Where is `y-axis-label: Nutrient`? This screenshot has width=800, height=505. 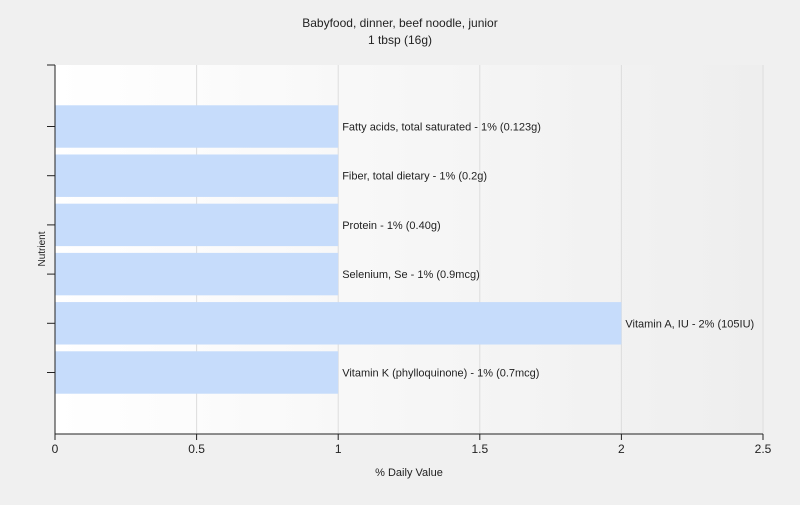 y-axis-label: Nutrient is located at coordinates (42, 248).